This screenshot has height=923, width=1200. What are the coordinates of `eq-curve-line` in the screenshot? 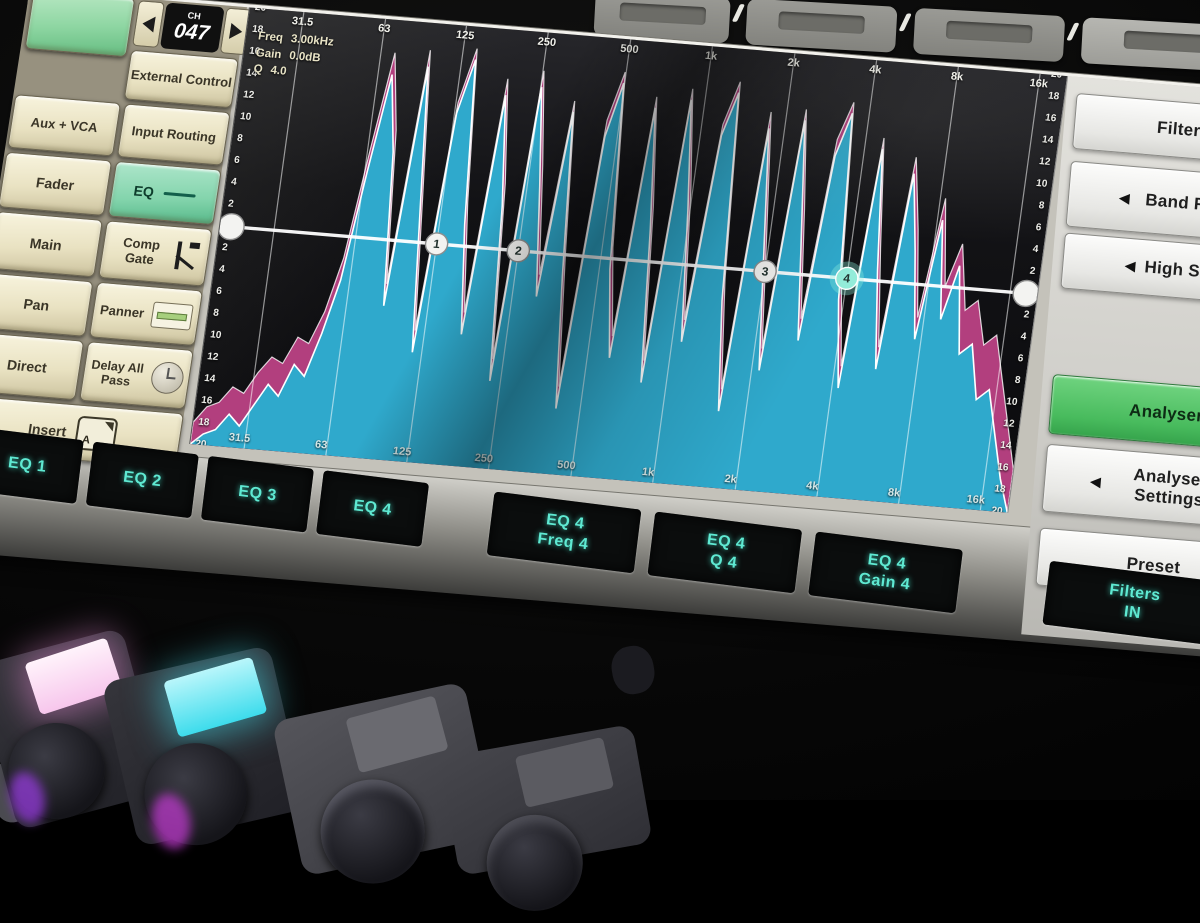 It's located at (628, 260).